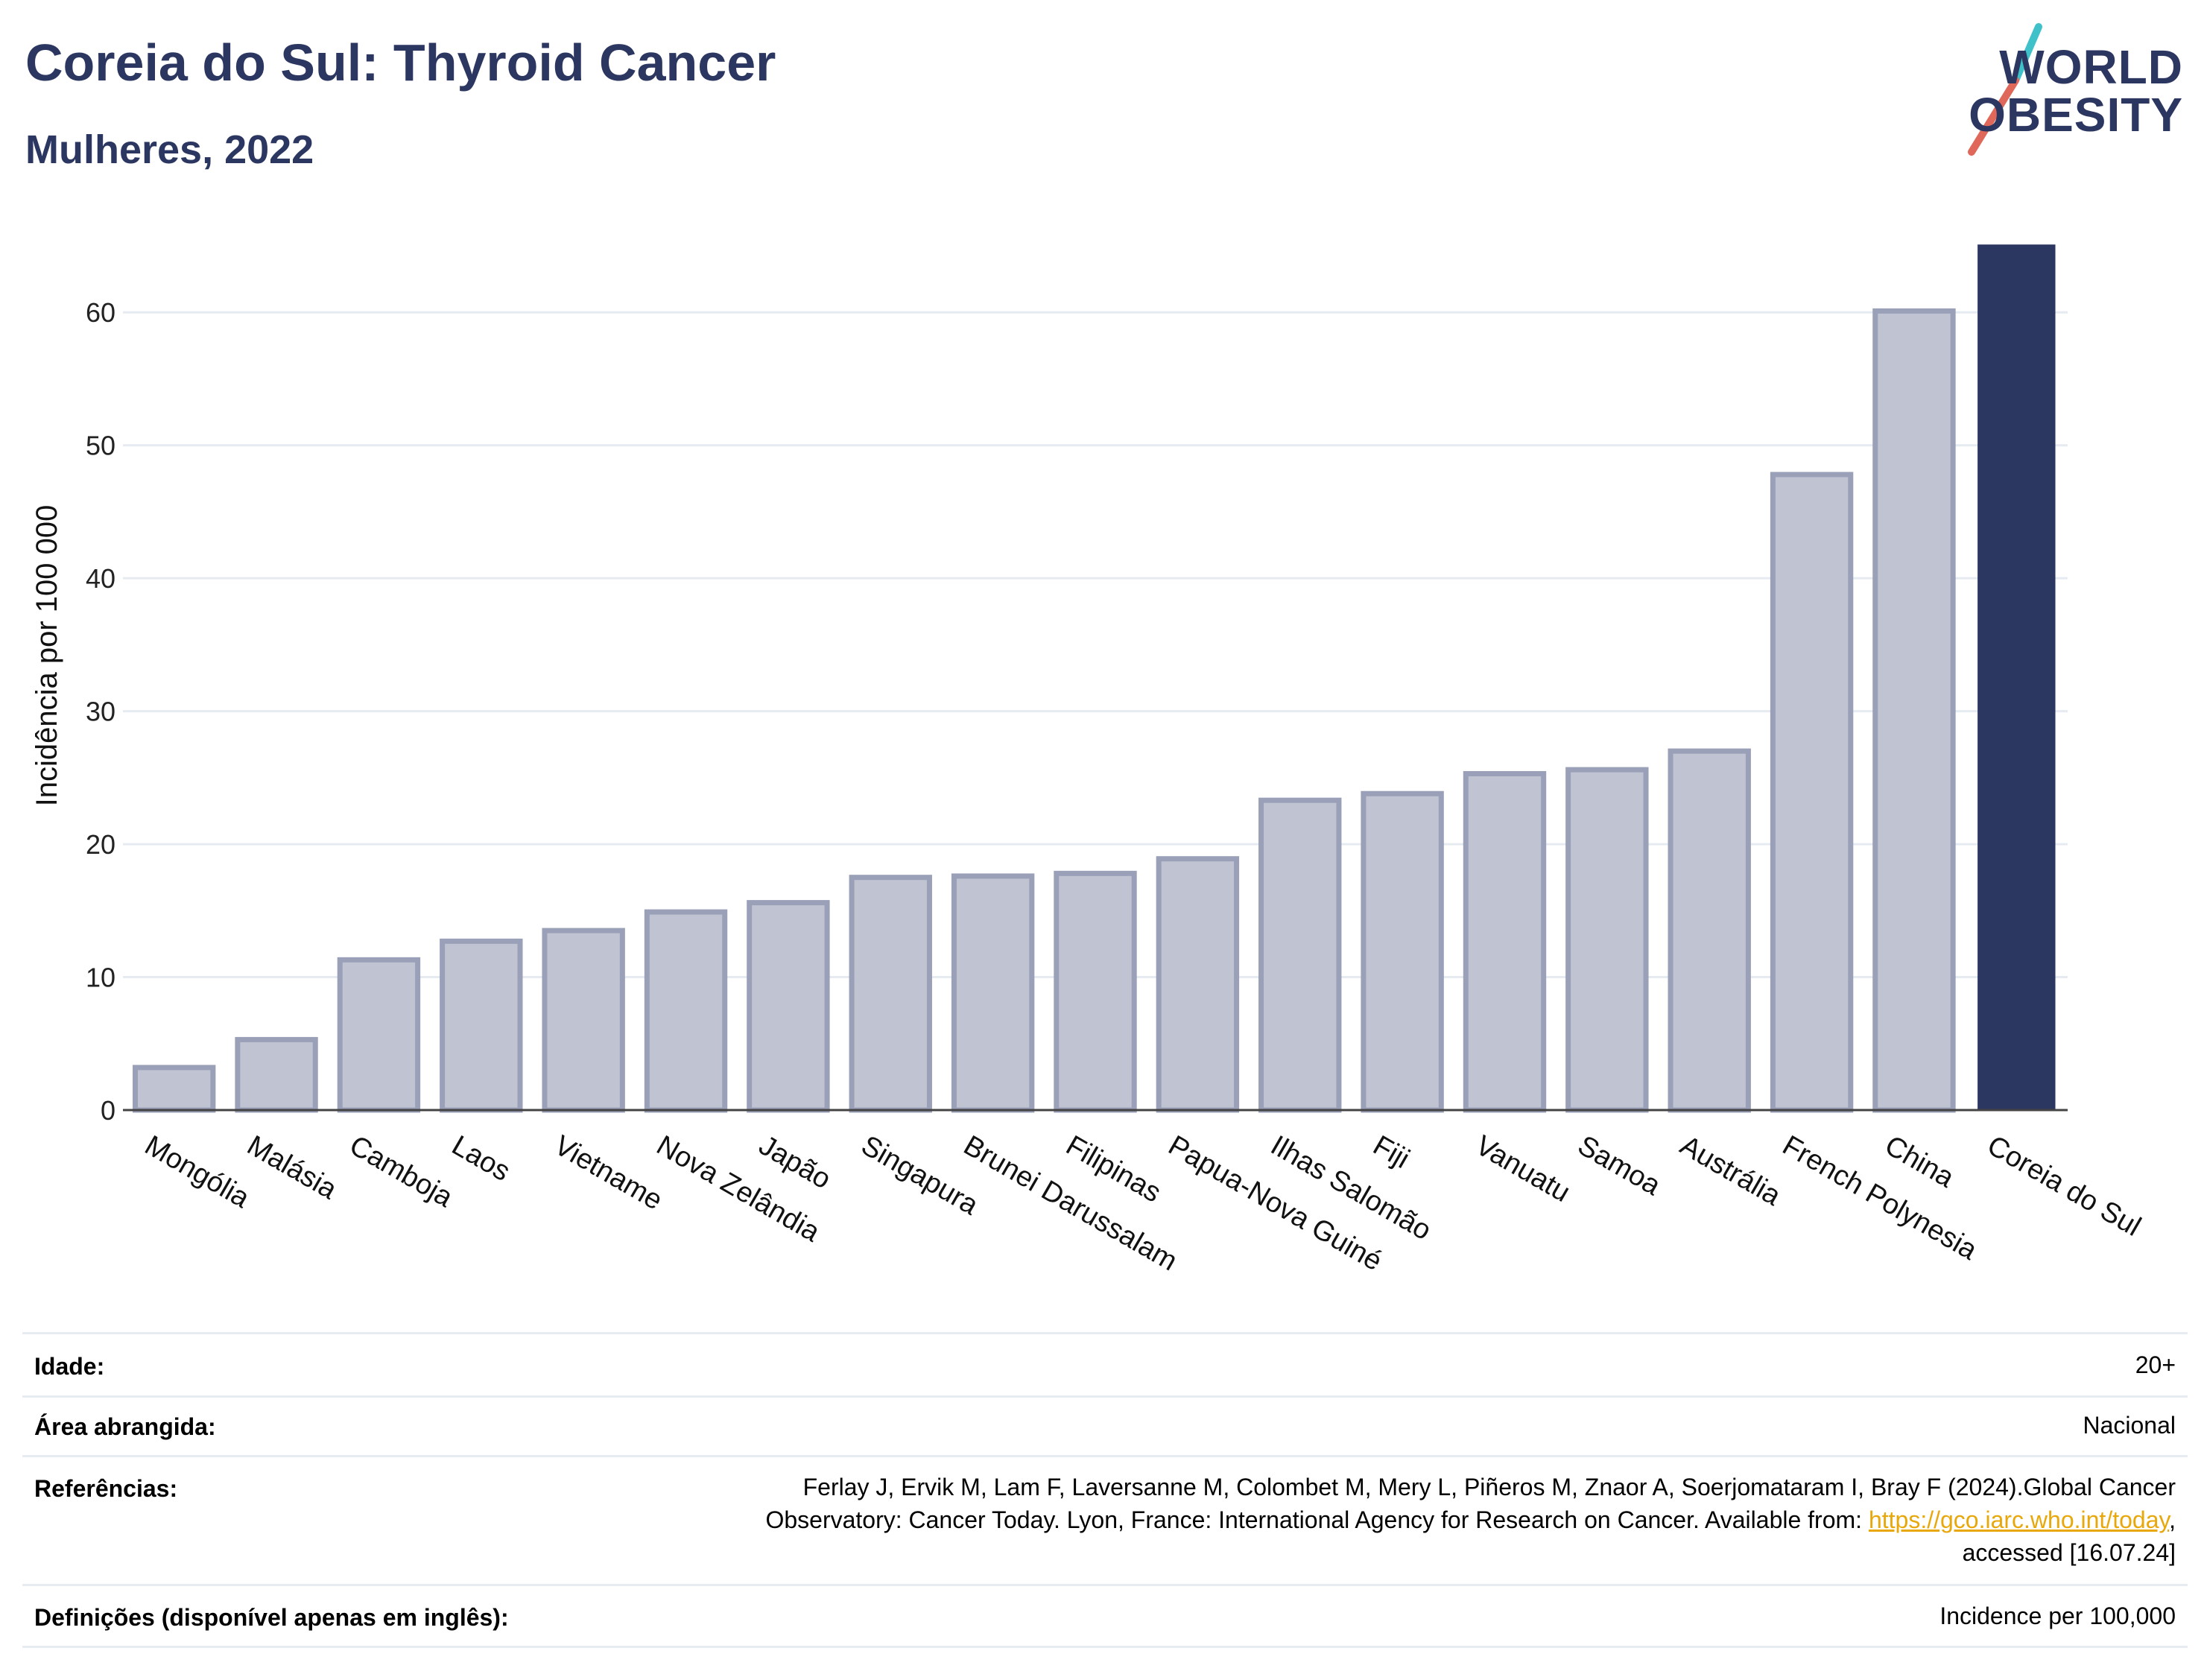 This screenshot has width=2204, height=1680. I want to click on age-value: 20+, so click(2155, 1364).